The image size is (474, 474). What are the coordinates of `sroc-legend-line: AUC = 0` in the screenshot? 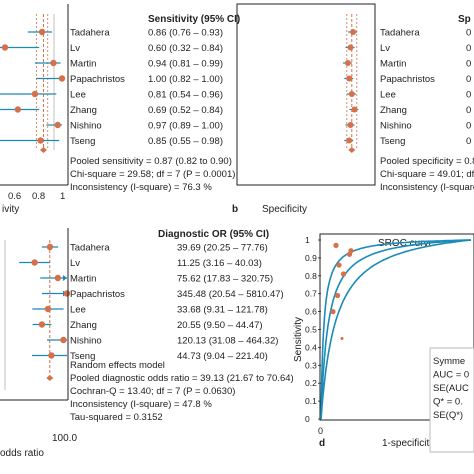 It's located at (451, 375).